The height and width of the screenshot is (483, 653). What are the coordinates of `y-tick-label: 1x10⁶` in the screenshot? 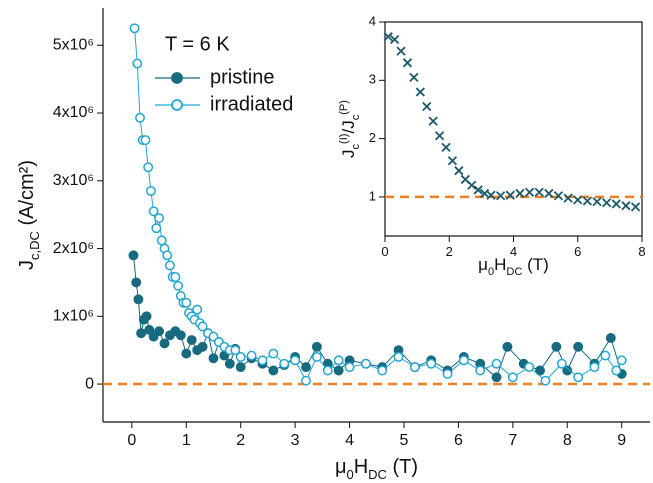 It's located at (73, 316).